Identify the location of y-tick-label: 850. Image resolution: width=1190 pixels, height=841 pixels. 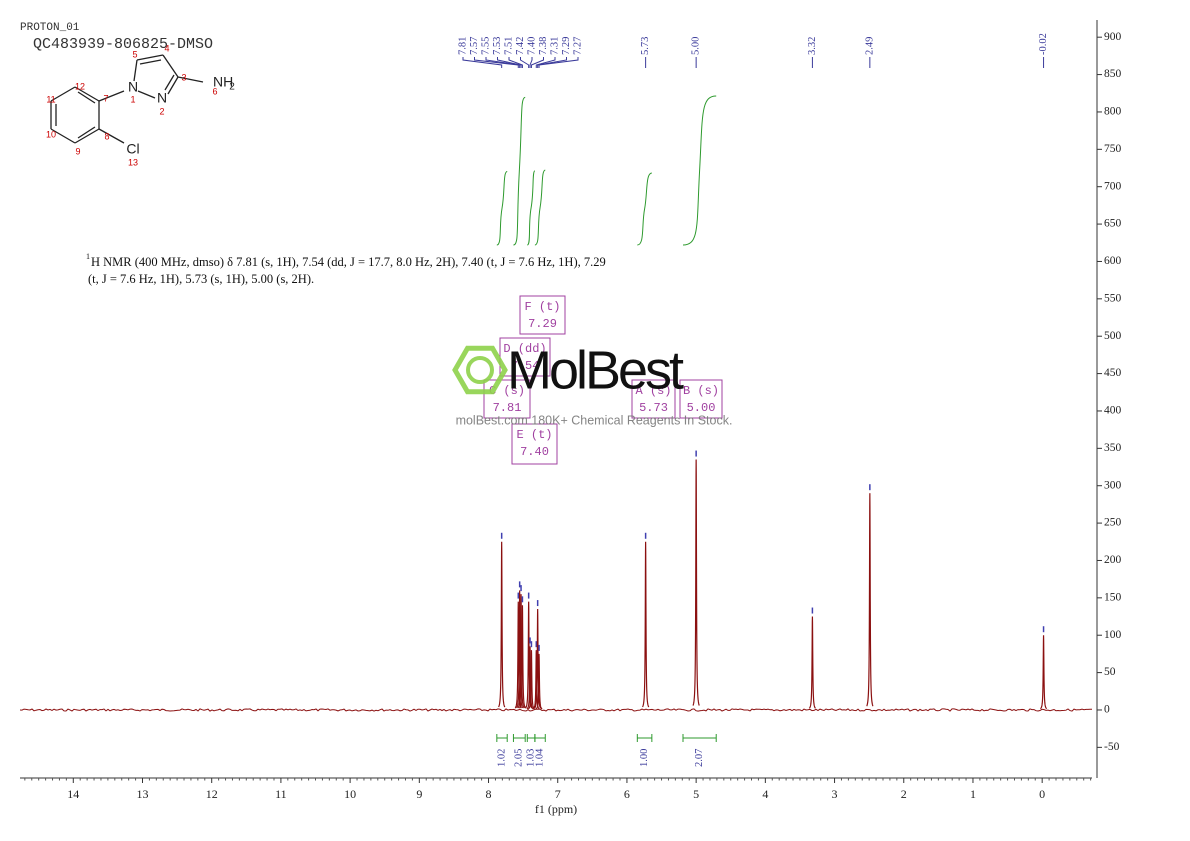
(1113, 74).